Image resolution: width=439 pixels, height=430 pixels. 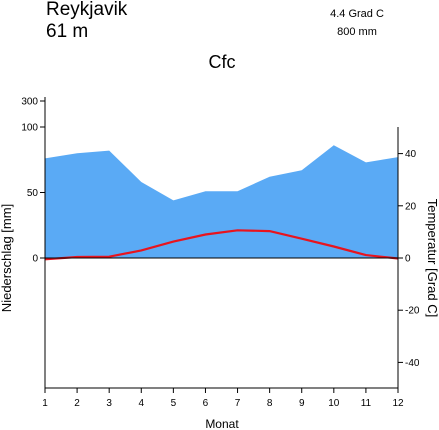 What do you see at coordinates (432, 258) in the screenshot?
I see `right-axis-title: Temperatur [Grad C]` at bounding box center [432, 258].